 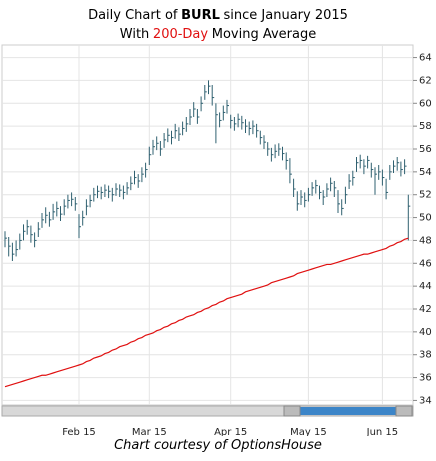 I want to click on y-tick-label: 64, so click(x=425, y=58).